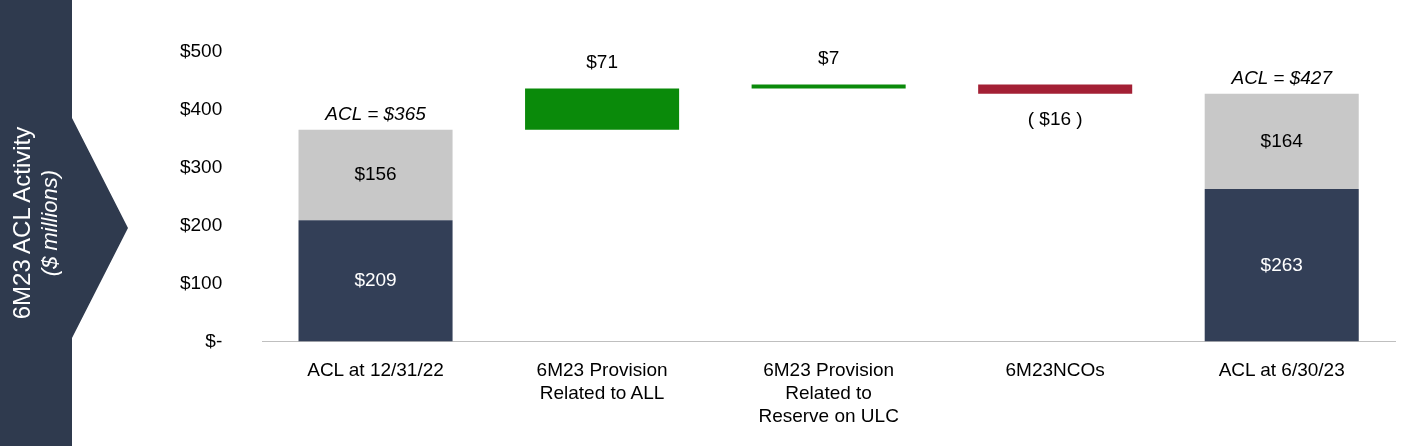 The image size is (1405, 446). What do you see at coordinates (201, 50) in the screenshot?
I see `y-tick-label: $500` at bounding box center [201, 50].